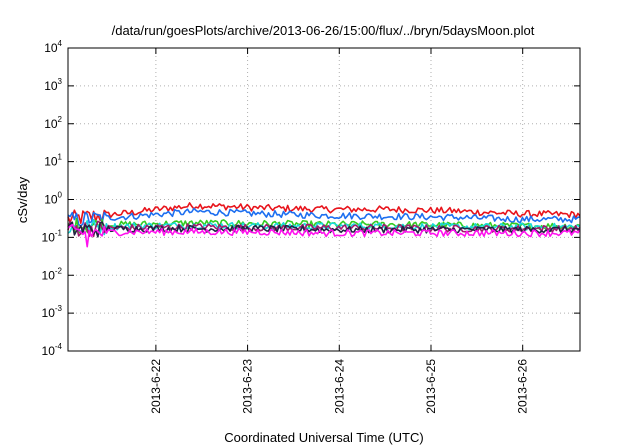 This screenshot has width=640, height=448. I want to click on y-tick-label: 10², so click(53, 123).